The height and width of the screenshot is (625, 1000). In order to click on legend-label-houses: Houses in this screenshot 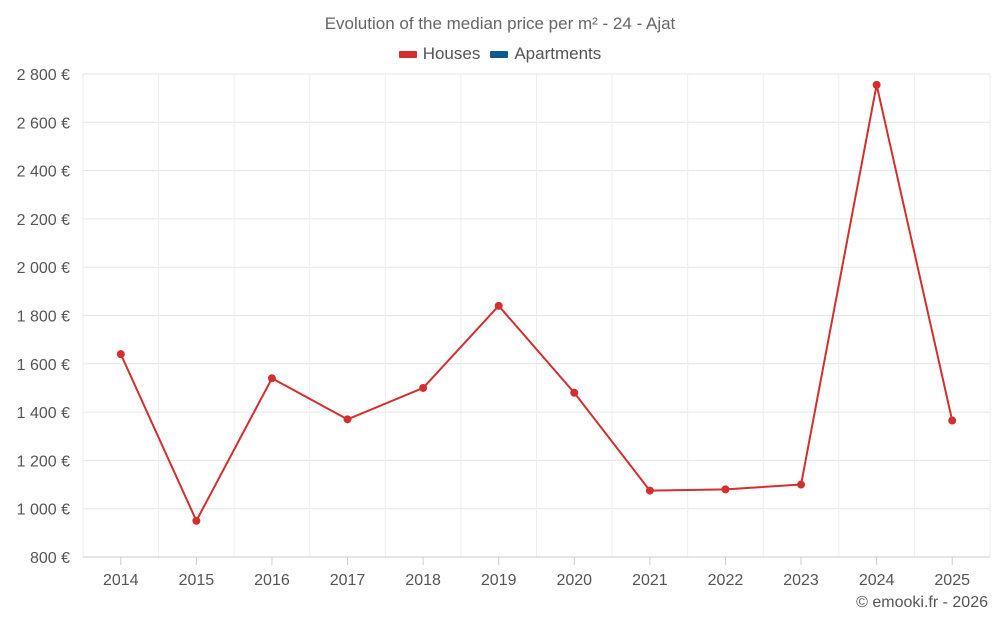, I will do `click(451, 53)`.